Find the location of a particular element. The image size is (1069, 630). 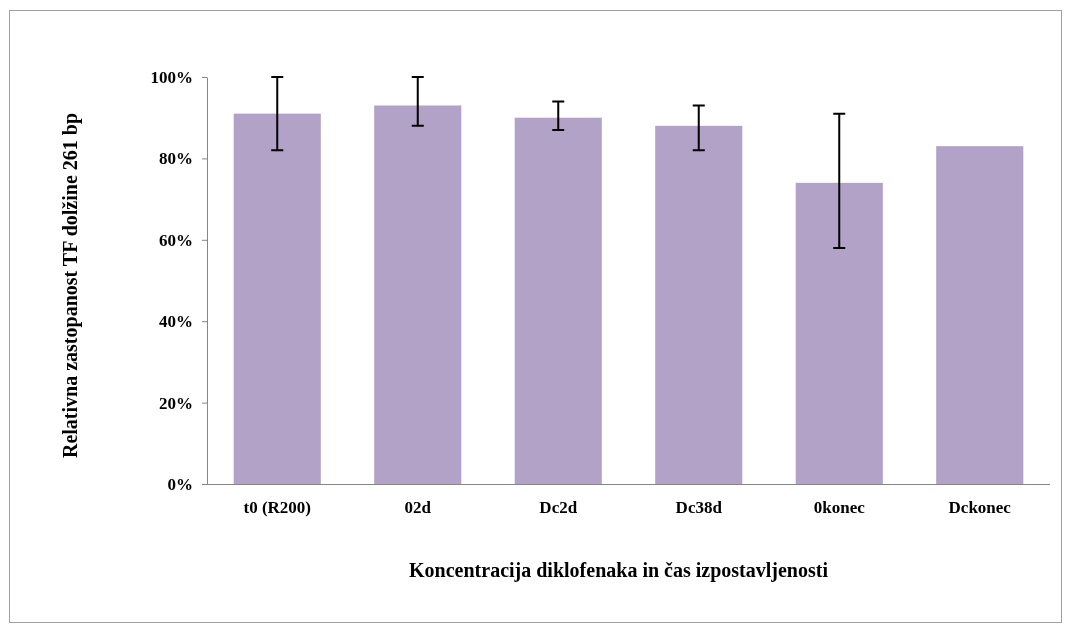

y-tick-label: 60% is located at coordinates (176, 240).